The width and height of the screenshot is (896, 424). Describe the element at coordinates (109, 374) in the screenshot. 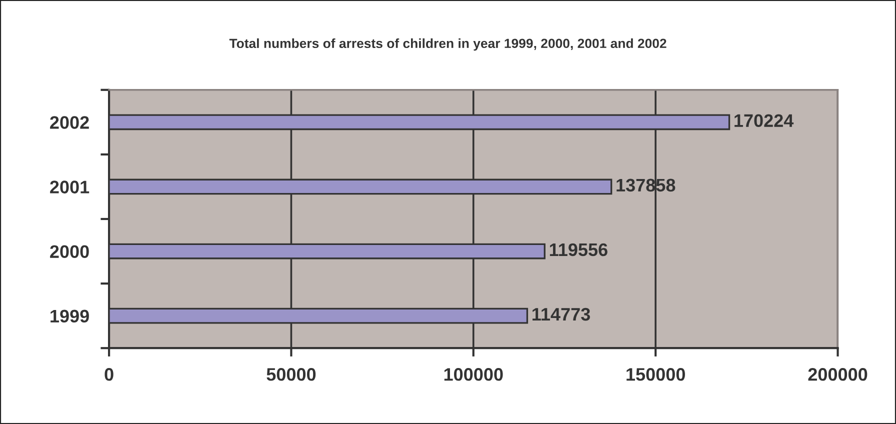

I see `x-tick-label: 0` at that location.